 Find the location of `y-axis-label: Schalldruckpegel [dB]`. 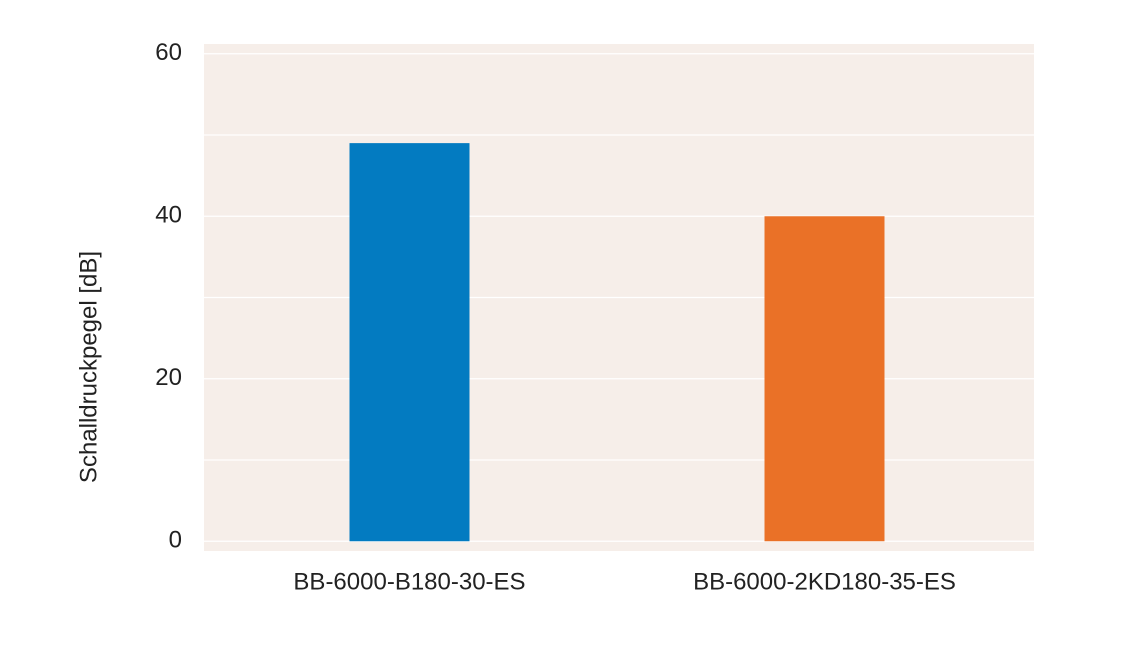

y-axis-label: Schalldruckpegel [dB] is located at coordinates (88, 367).